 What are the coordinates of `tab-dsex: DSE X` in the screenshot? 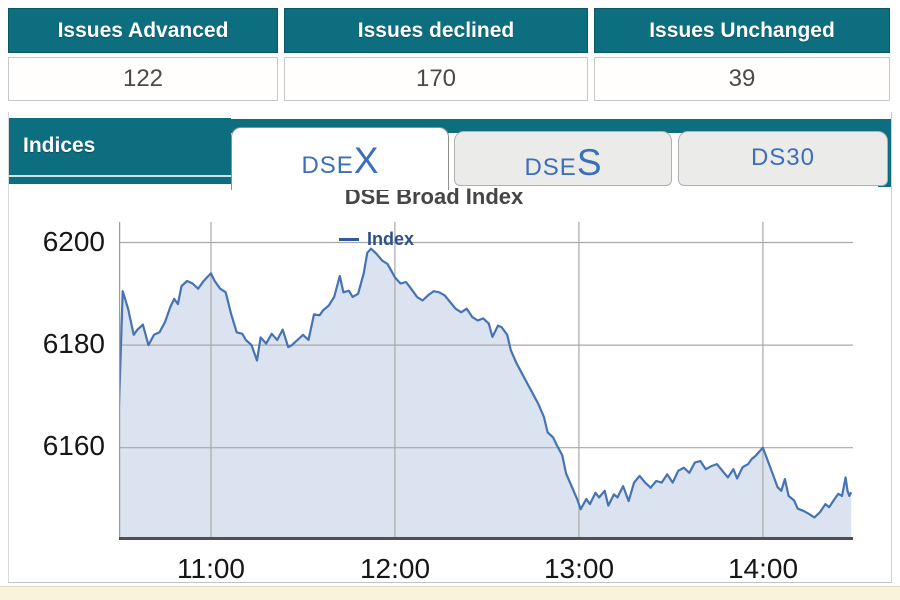 It's located at (340, 158).